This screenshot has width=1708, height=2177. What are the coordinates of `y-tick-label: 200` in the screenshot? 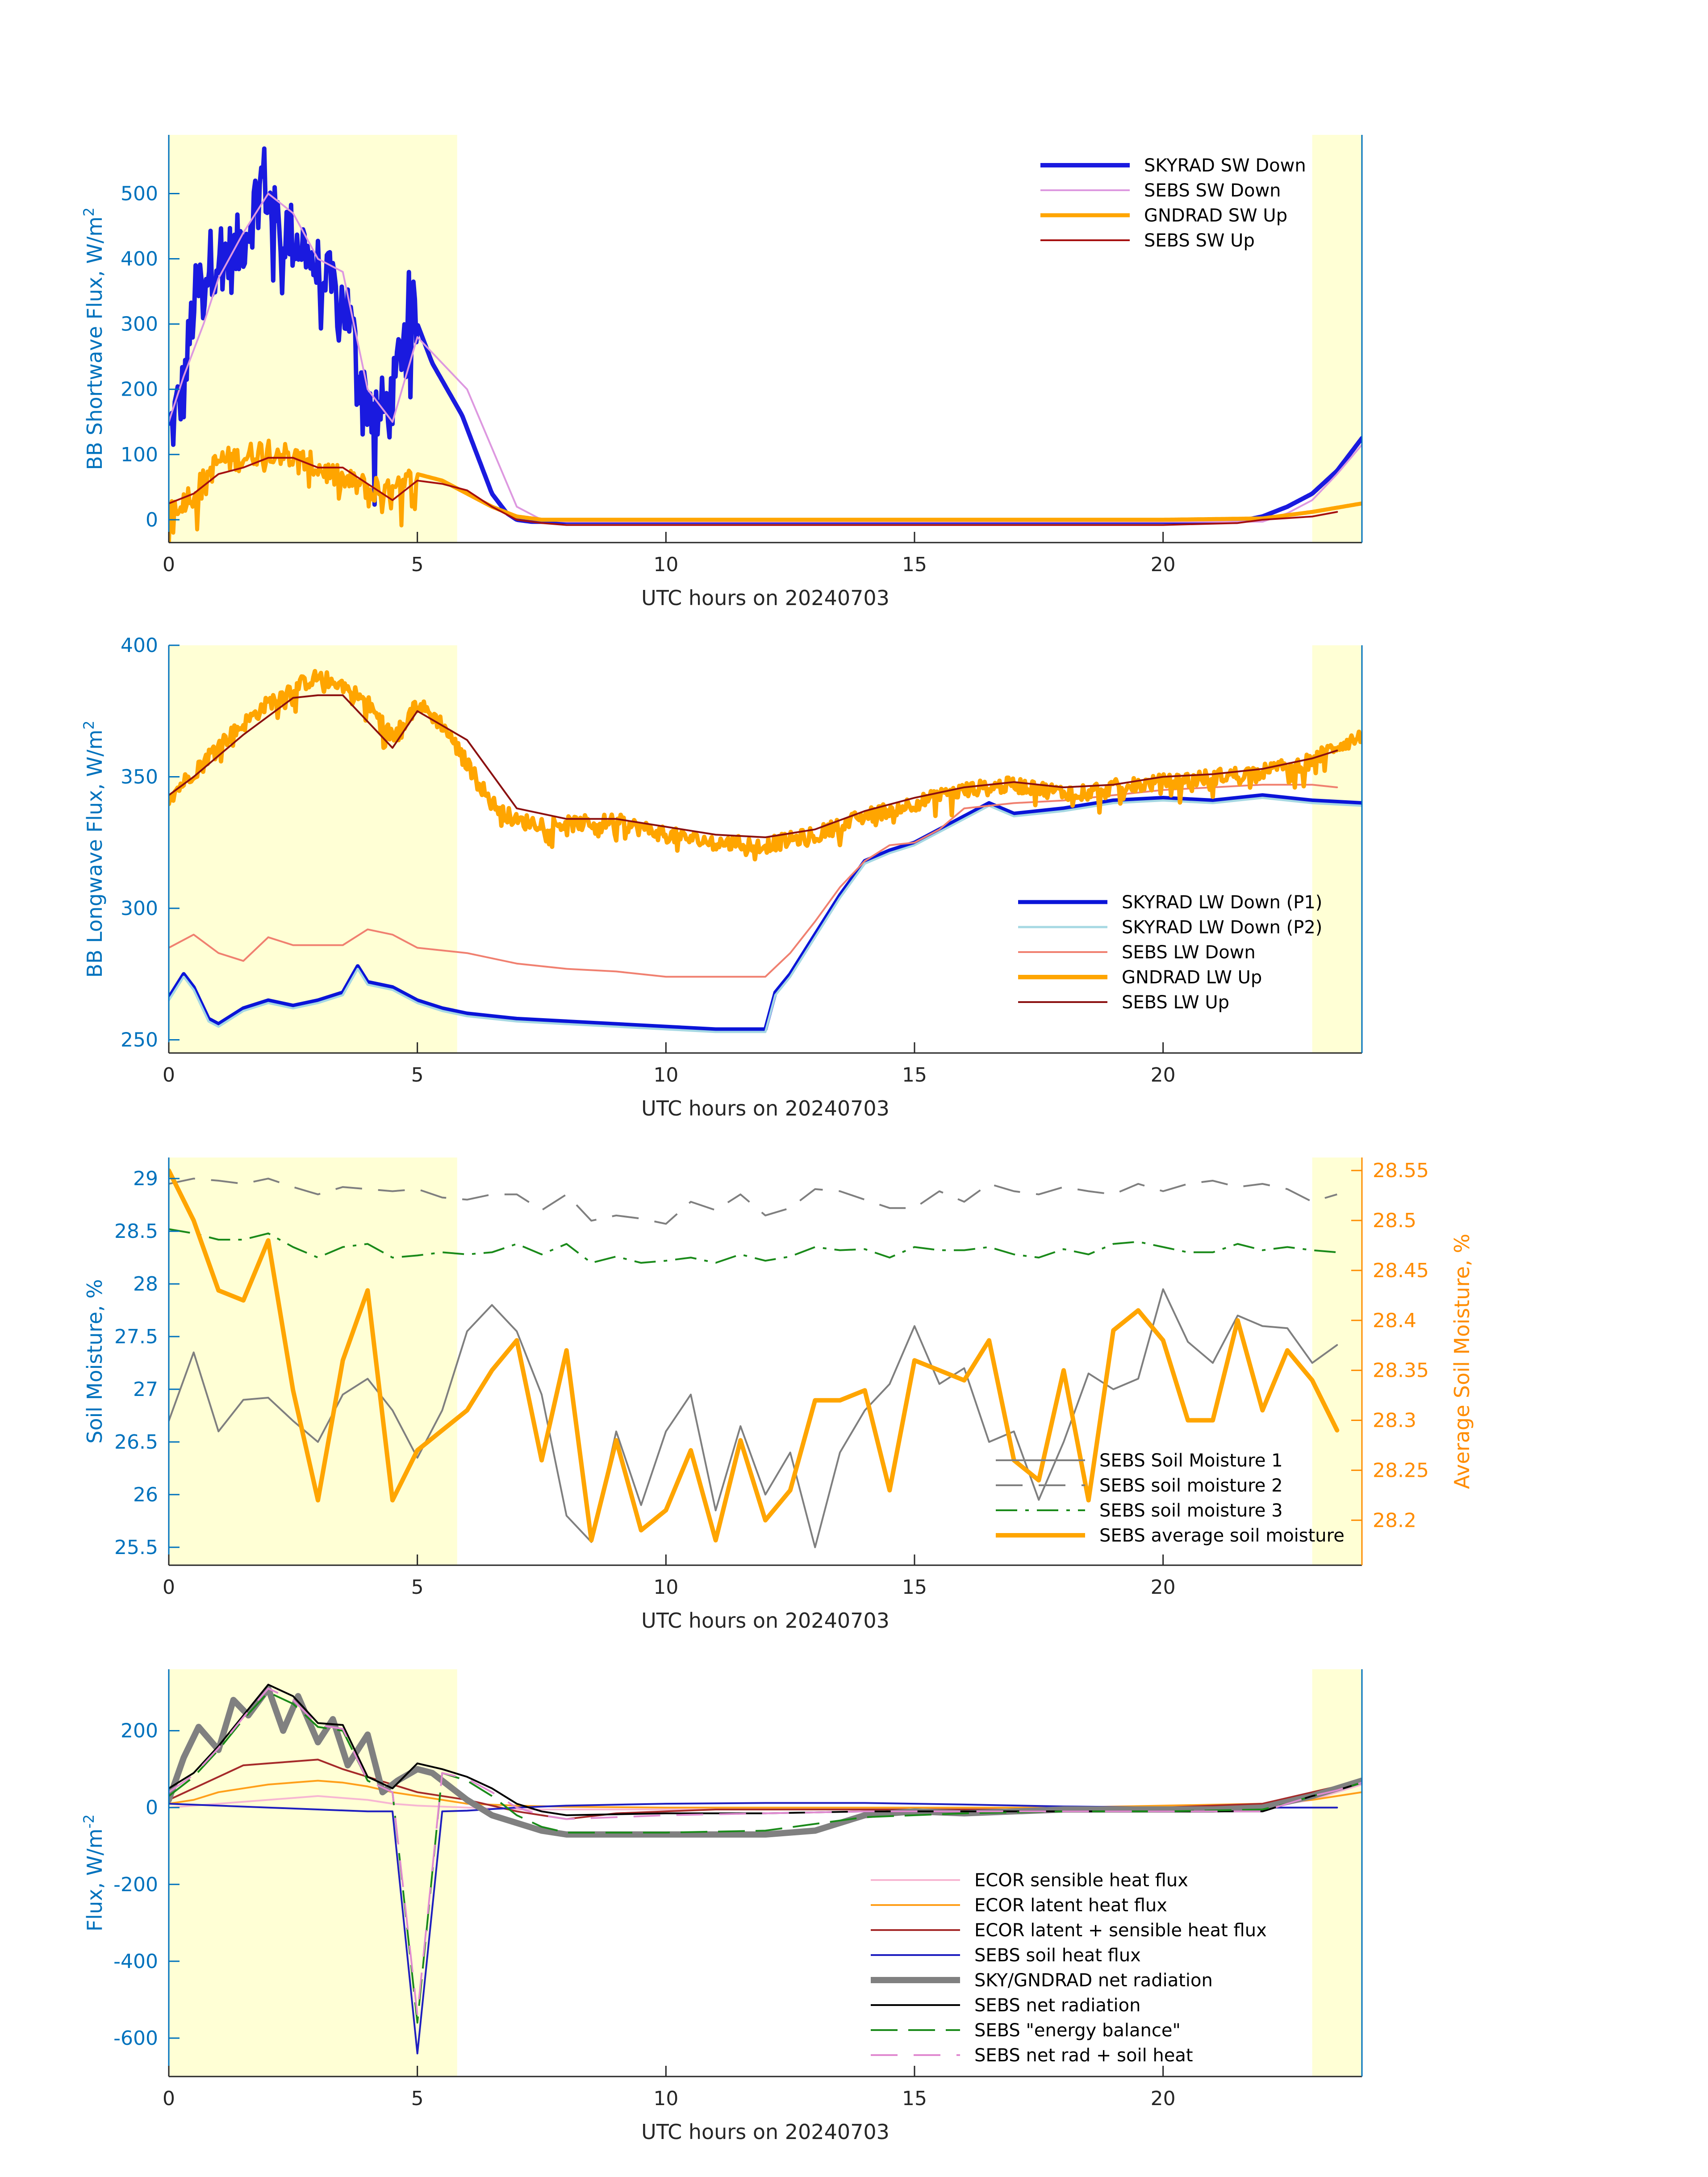 It's located at (139, 389).